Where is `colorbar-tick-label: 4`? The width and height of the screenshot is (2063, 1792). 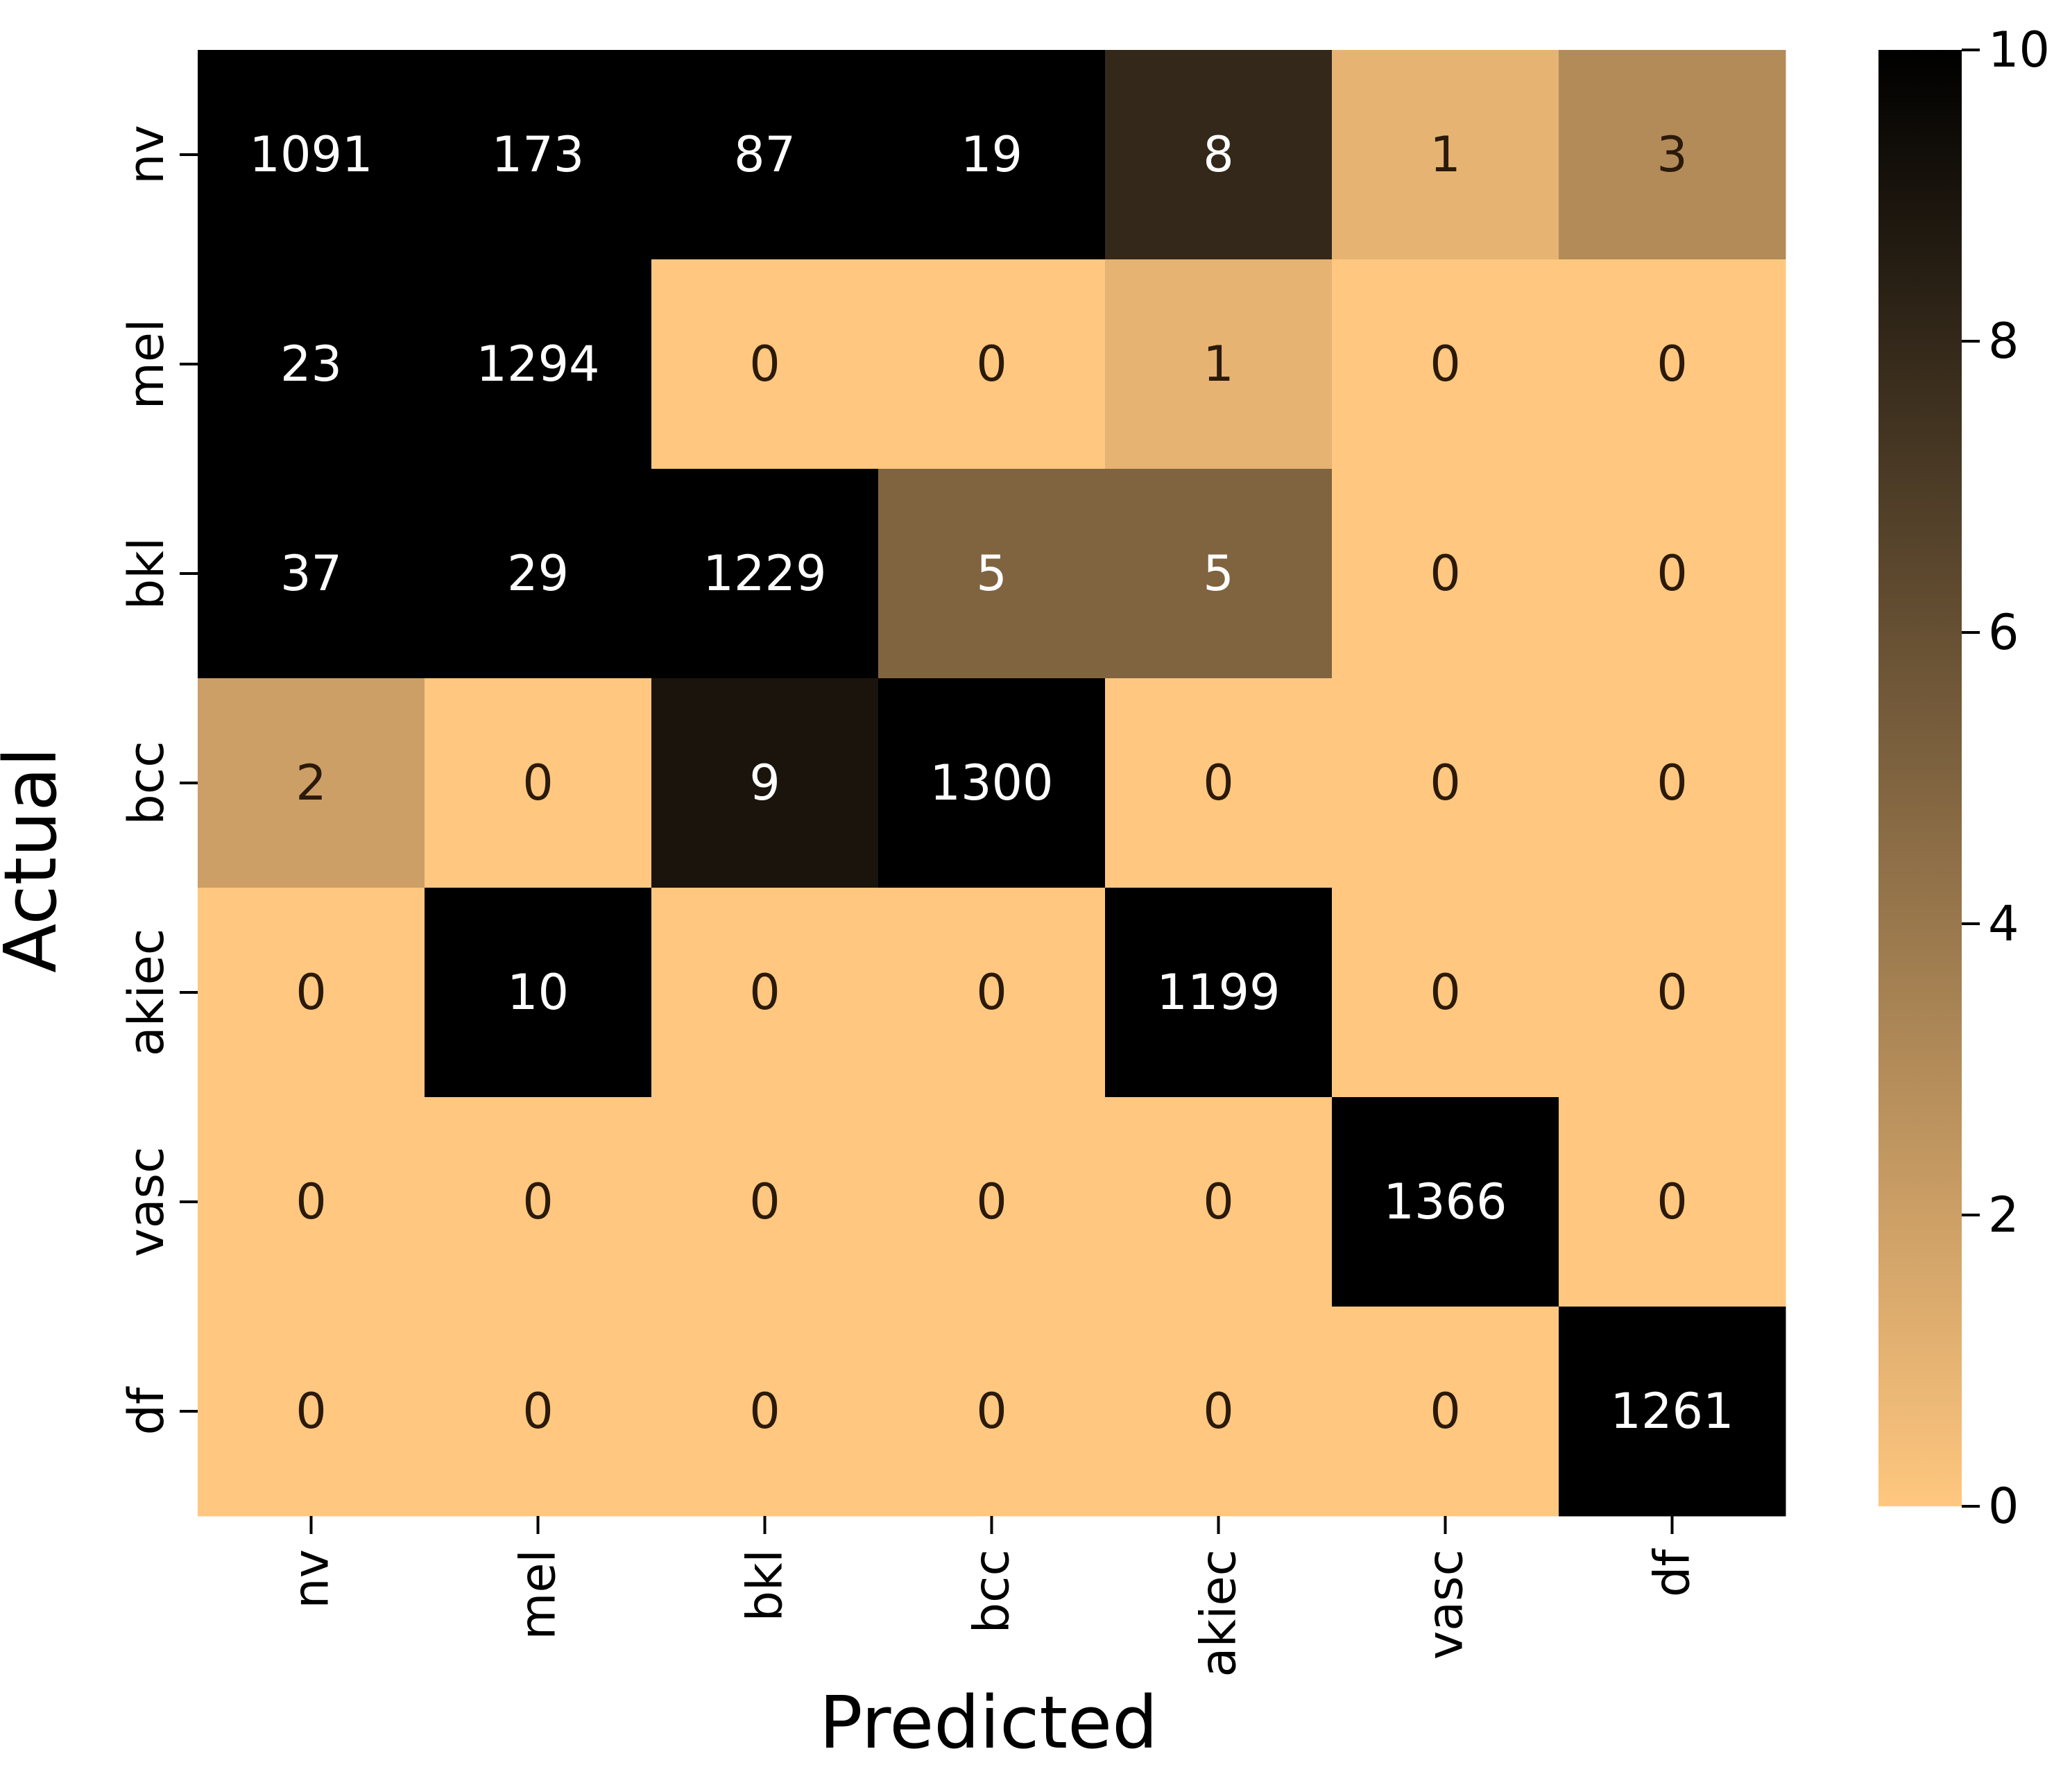
colorbar-tick-label: 4 is located at coordinates (2003, 923).